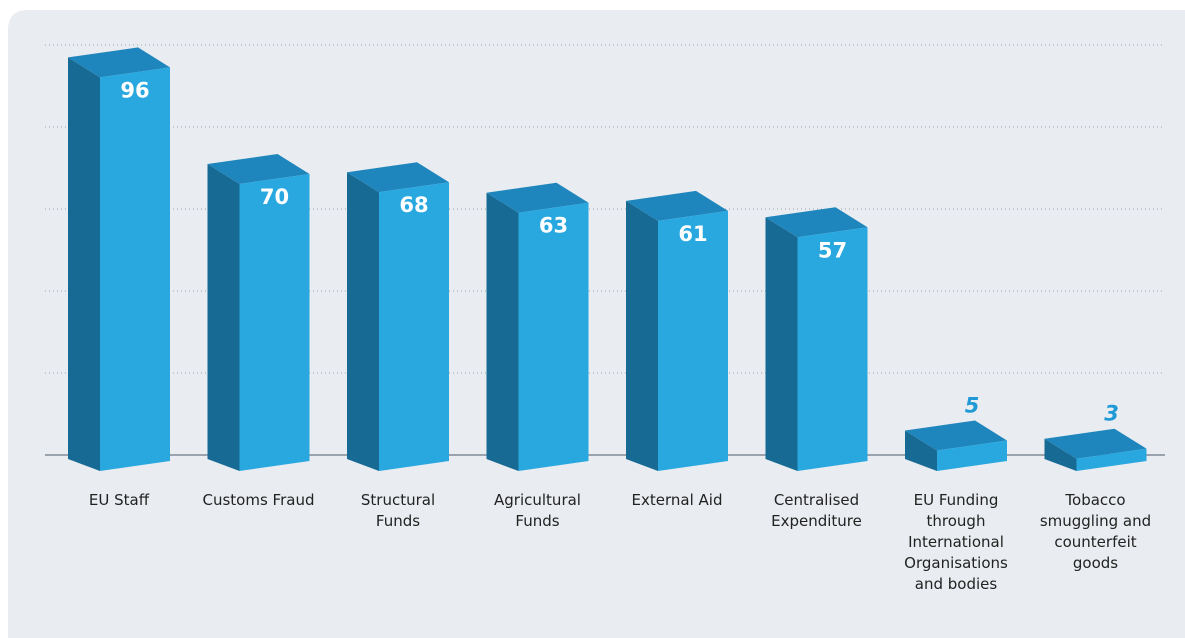  I want to click on x-tick-label: Centralised Expenditure, so click(816, 510).